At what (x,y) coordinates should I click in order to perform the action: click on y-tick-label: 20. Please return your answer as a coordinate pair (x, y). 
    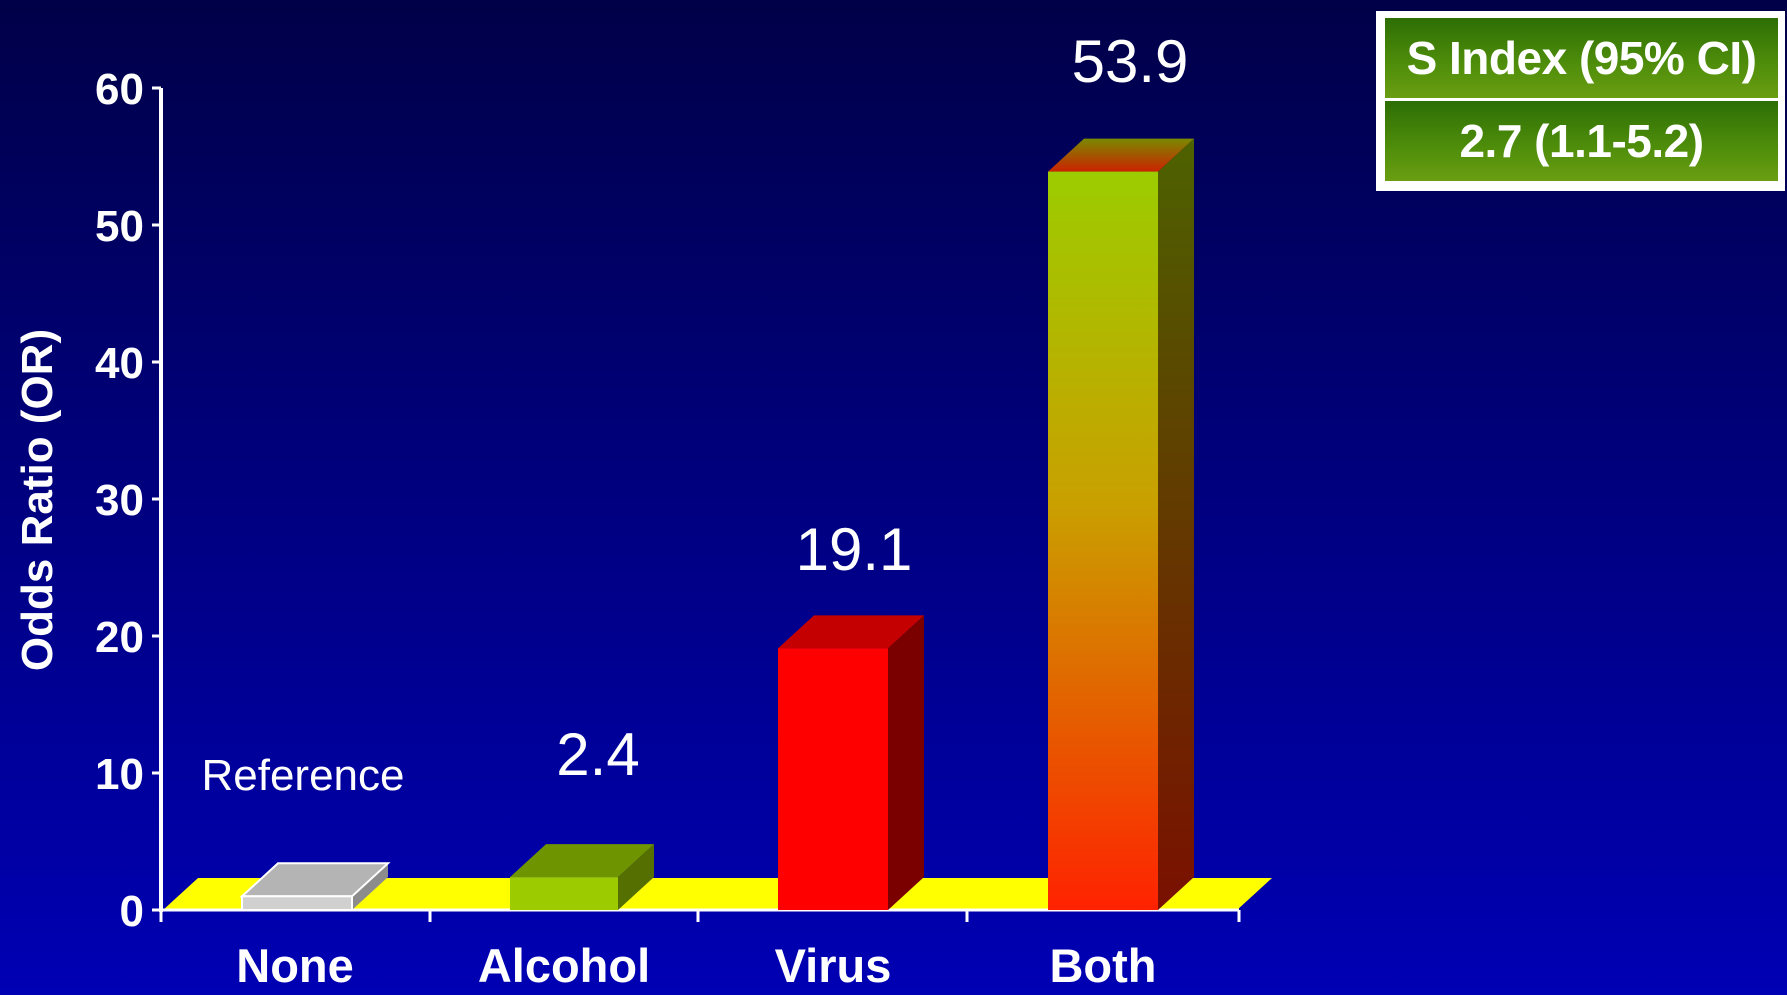
    Looking at the image, I should click on (119, 637).